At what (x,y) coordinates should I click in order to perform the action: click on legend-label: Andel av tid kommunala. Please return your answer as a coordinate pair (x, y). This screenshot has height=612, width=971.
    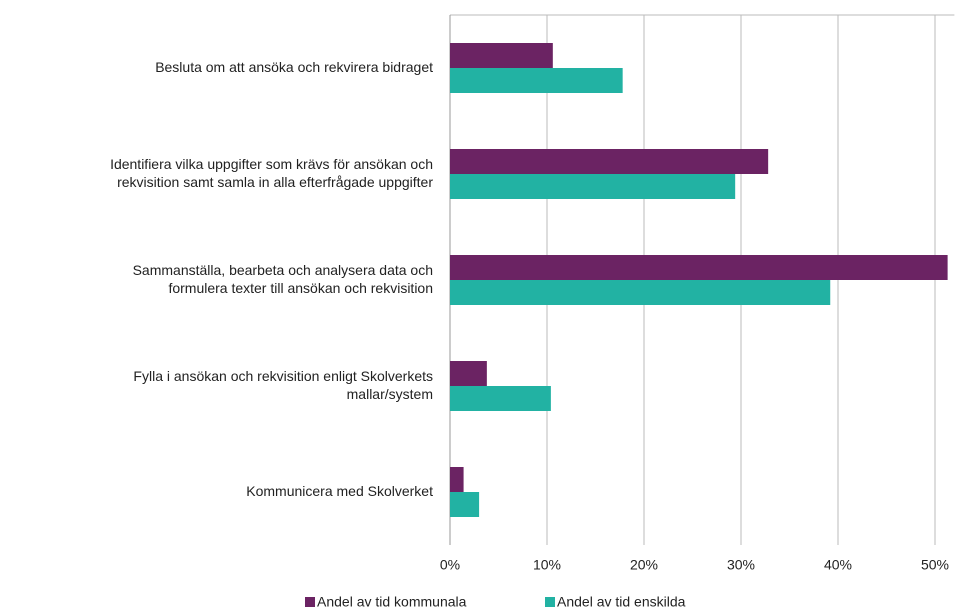
    Looking at the image, I should click on (392, 602).